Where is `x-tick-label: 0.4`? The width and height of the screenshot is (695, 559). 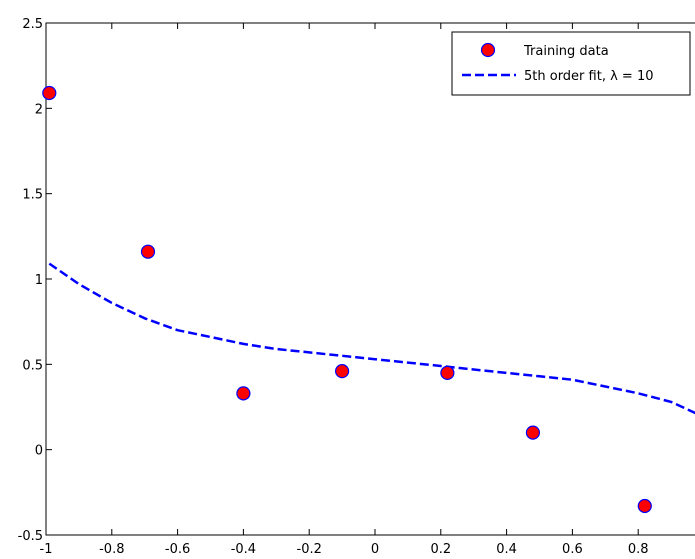
x-tick-label: 0.4 is located at coordinates (506, 549).